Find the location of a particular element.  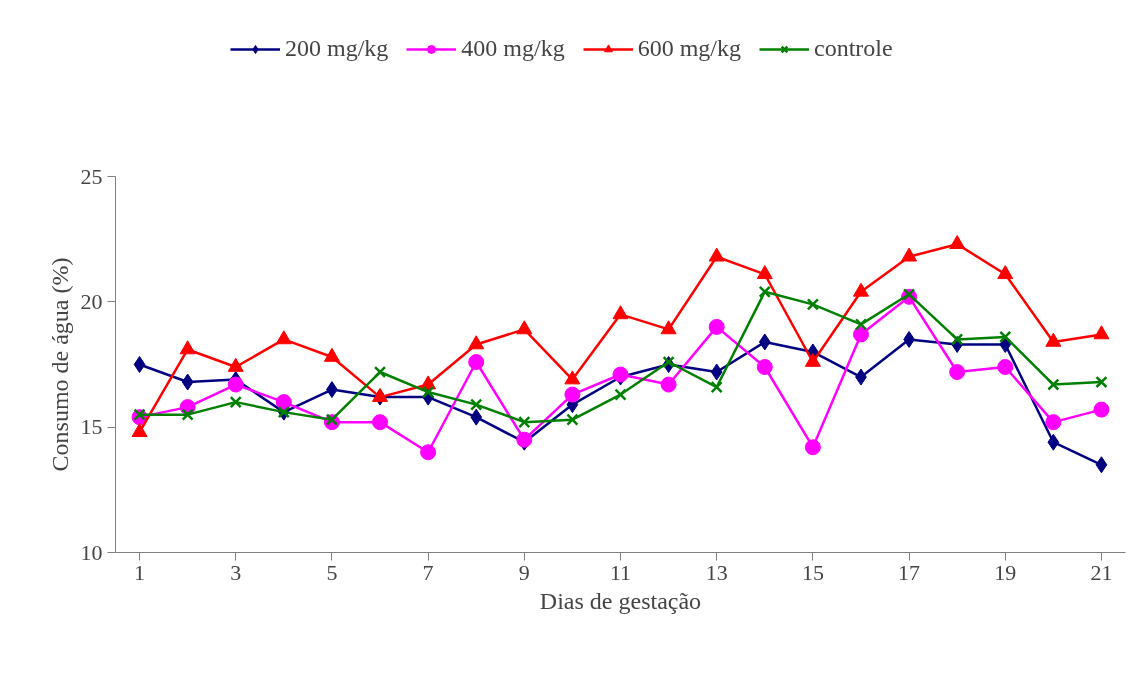

x-tick-label: 5 is located at coordinates (332, 572).